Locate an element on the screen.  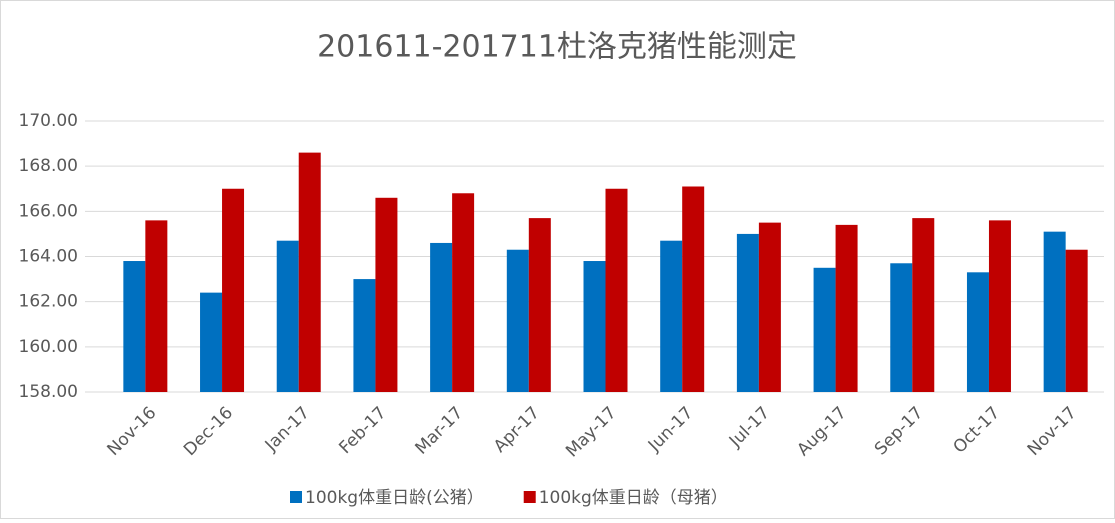
y-tick-label: 164.00 is located at coordinates (48, 257).